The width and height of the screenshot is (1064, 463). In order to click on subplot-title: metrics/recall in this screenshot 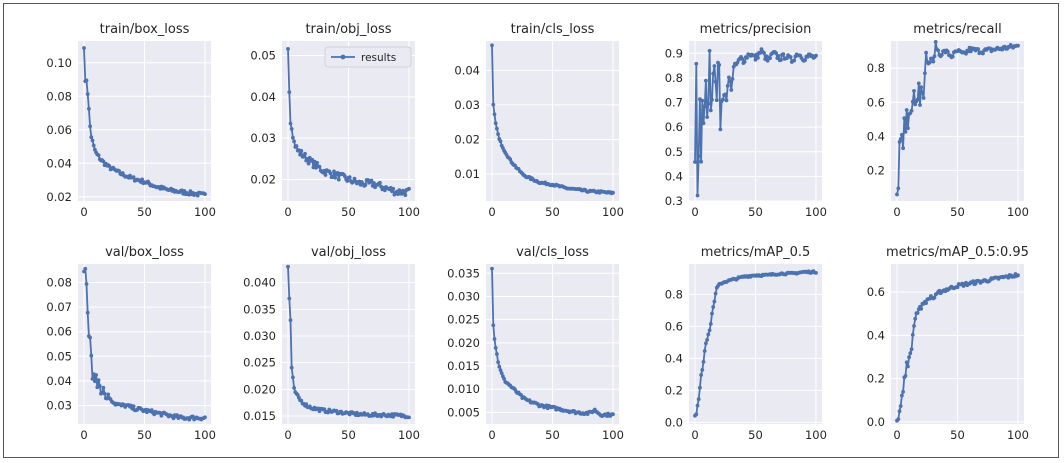, I will do `click(957, 29)`.